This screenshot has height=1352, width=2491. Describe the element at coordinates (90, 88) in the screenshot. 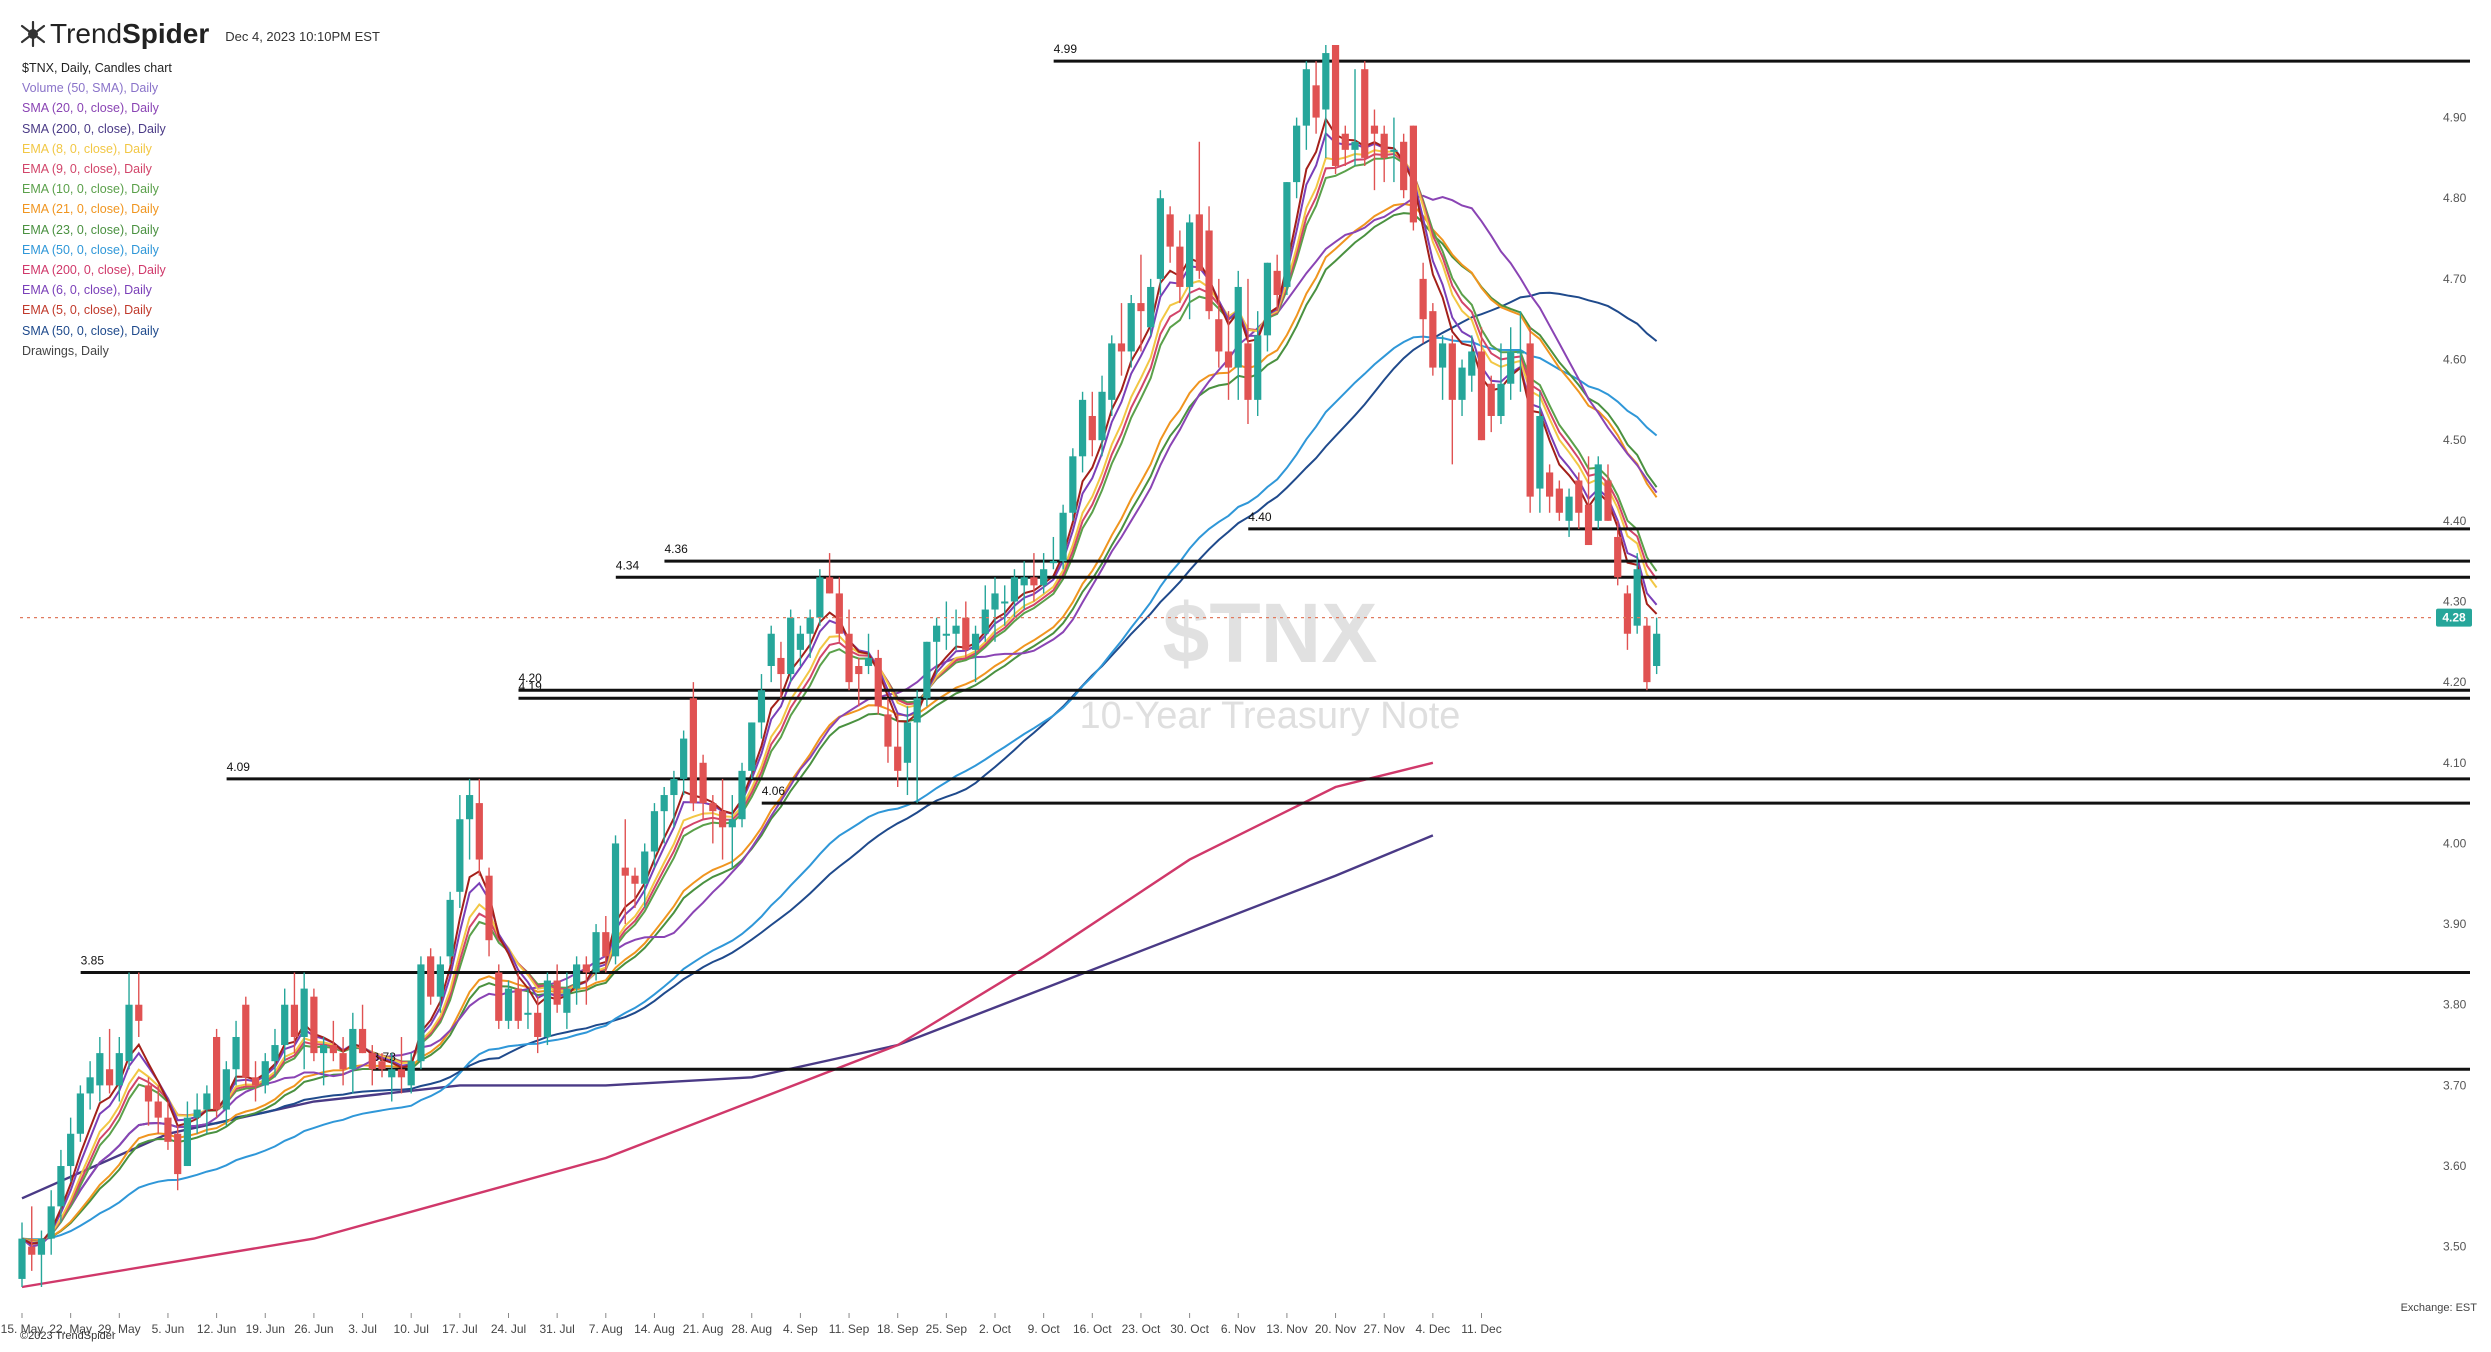

I see `legend-item: Volume (50, SMA), Daily` at that location.